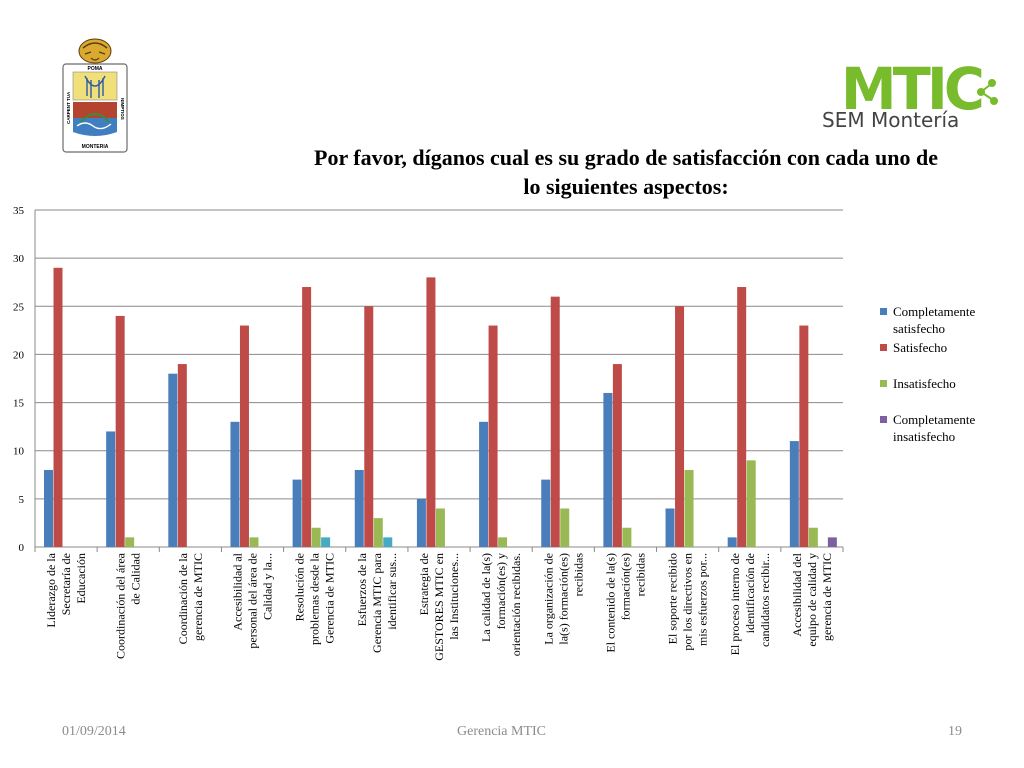 The image size is (1024, 768). What do you see at coordinates (95, 51) in the screenshot?
I see `tiger-head-icon` at bounding box center [95, 51].